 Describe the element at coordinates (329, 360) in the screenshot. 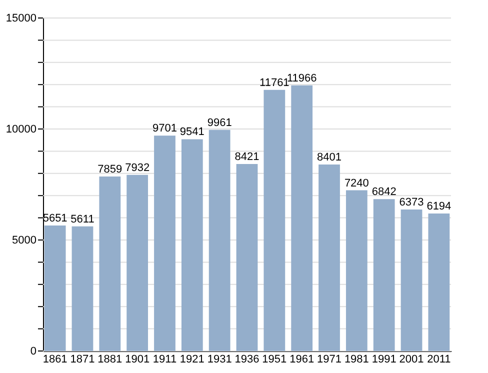

I see `x-tick-label: 1971` at that location.